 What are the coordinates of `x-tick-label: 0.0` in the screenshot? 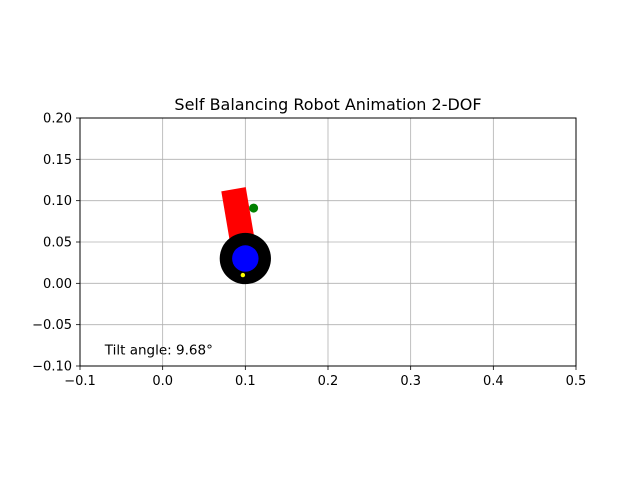 It's located at (162, 381).